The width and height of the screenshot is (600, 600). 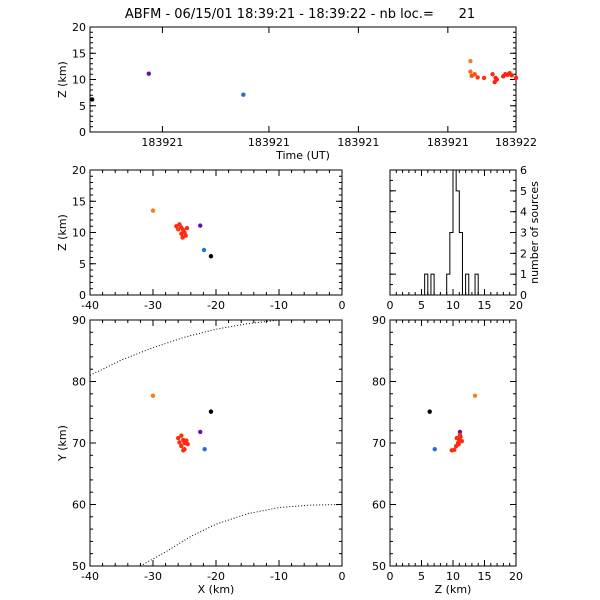 I want to click on boundary-curve, so click(x=241, y=535).